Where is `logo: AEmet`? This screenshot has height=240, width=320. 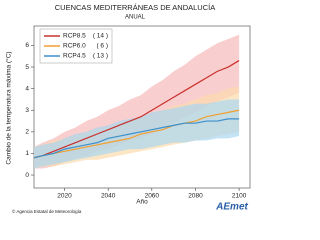 logo: AEmet is located at coordinates (231, 207).